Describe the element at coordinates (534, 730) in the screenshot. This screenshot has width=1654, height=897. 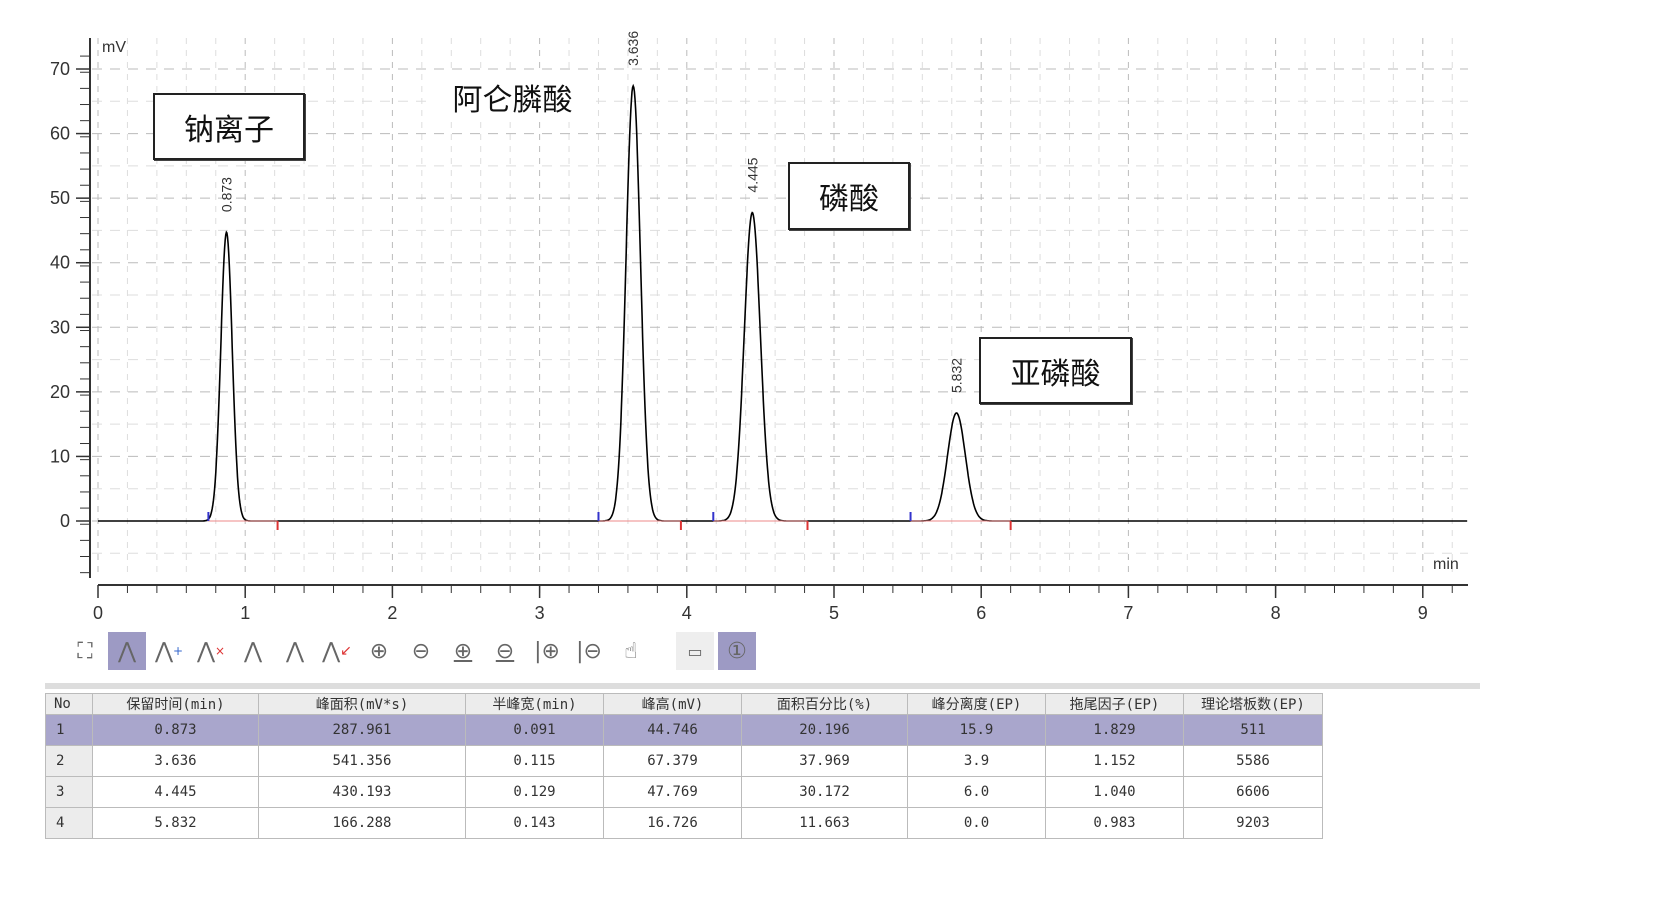
I see `table-cell: 0.091` at that location.